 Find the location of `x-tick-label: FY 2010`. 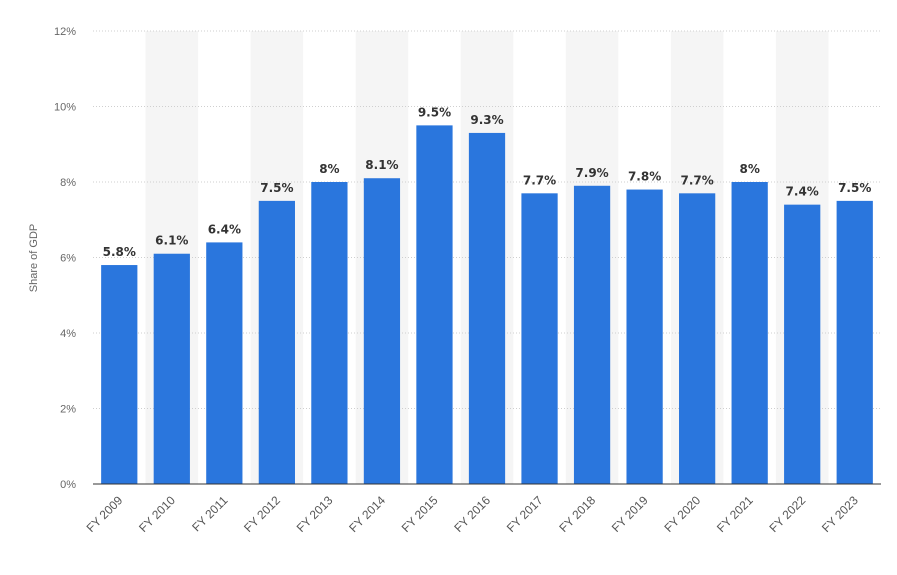

x-tick-label: FY 2010 is located at coordinates (157, 514).